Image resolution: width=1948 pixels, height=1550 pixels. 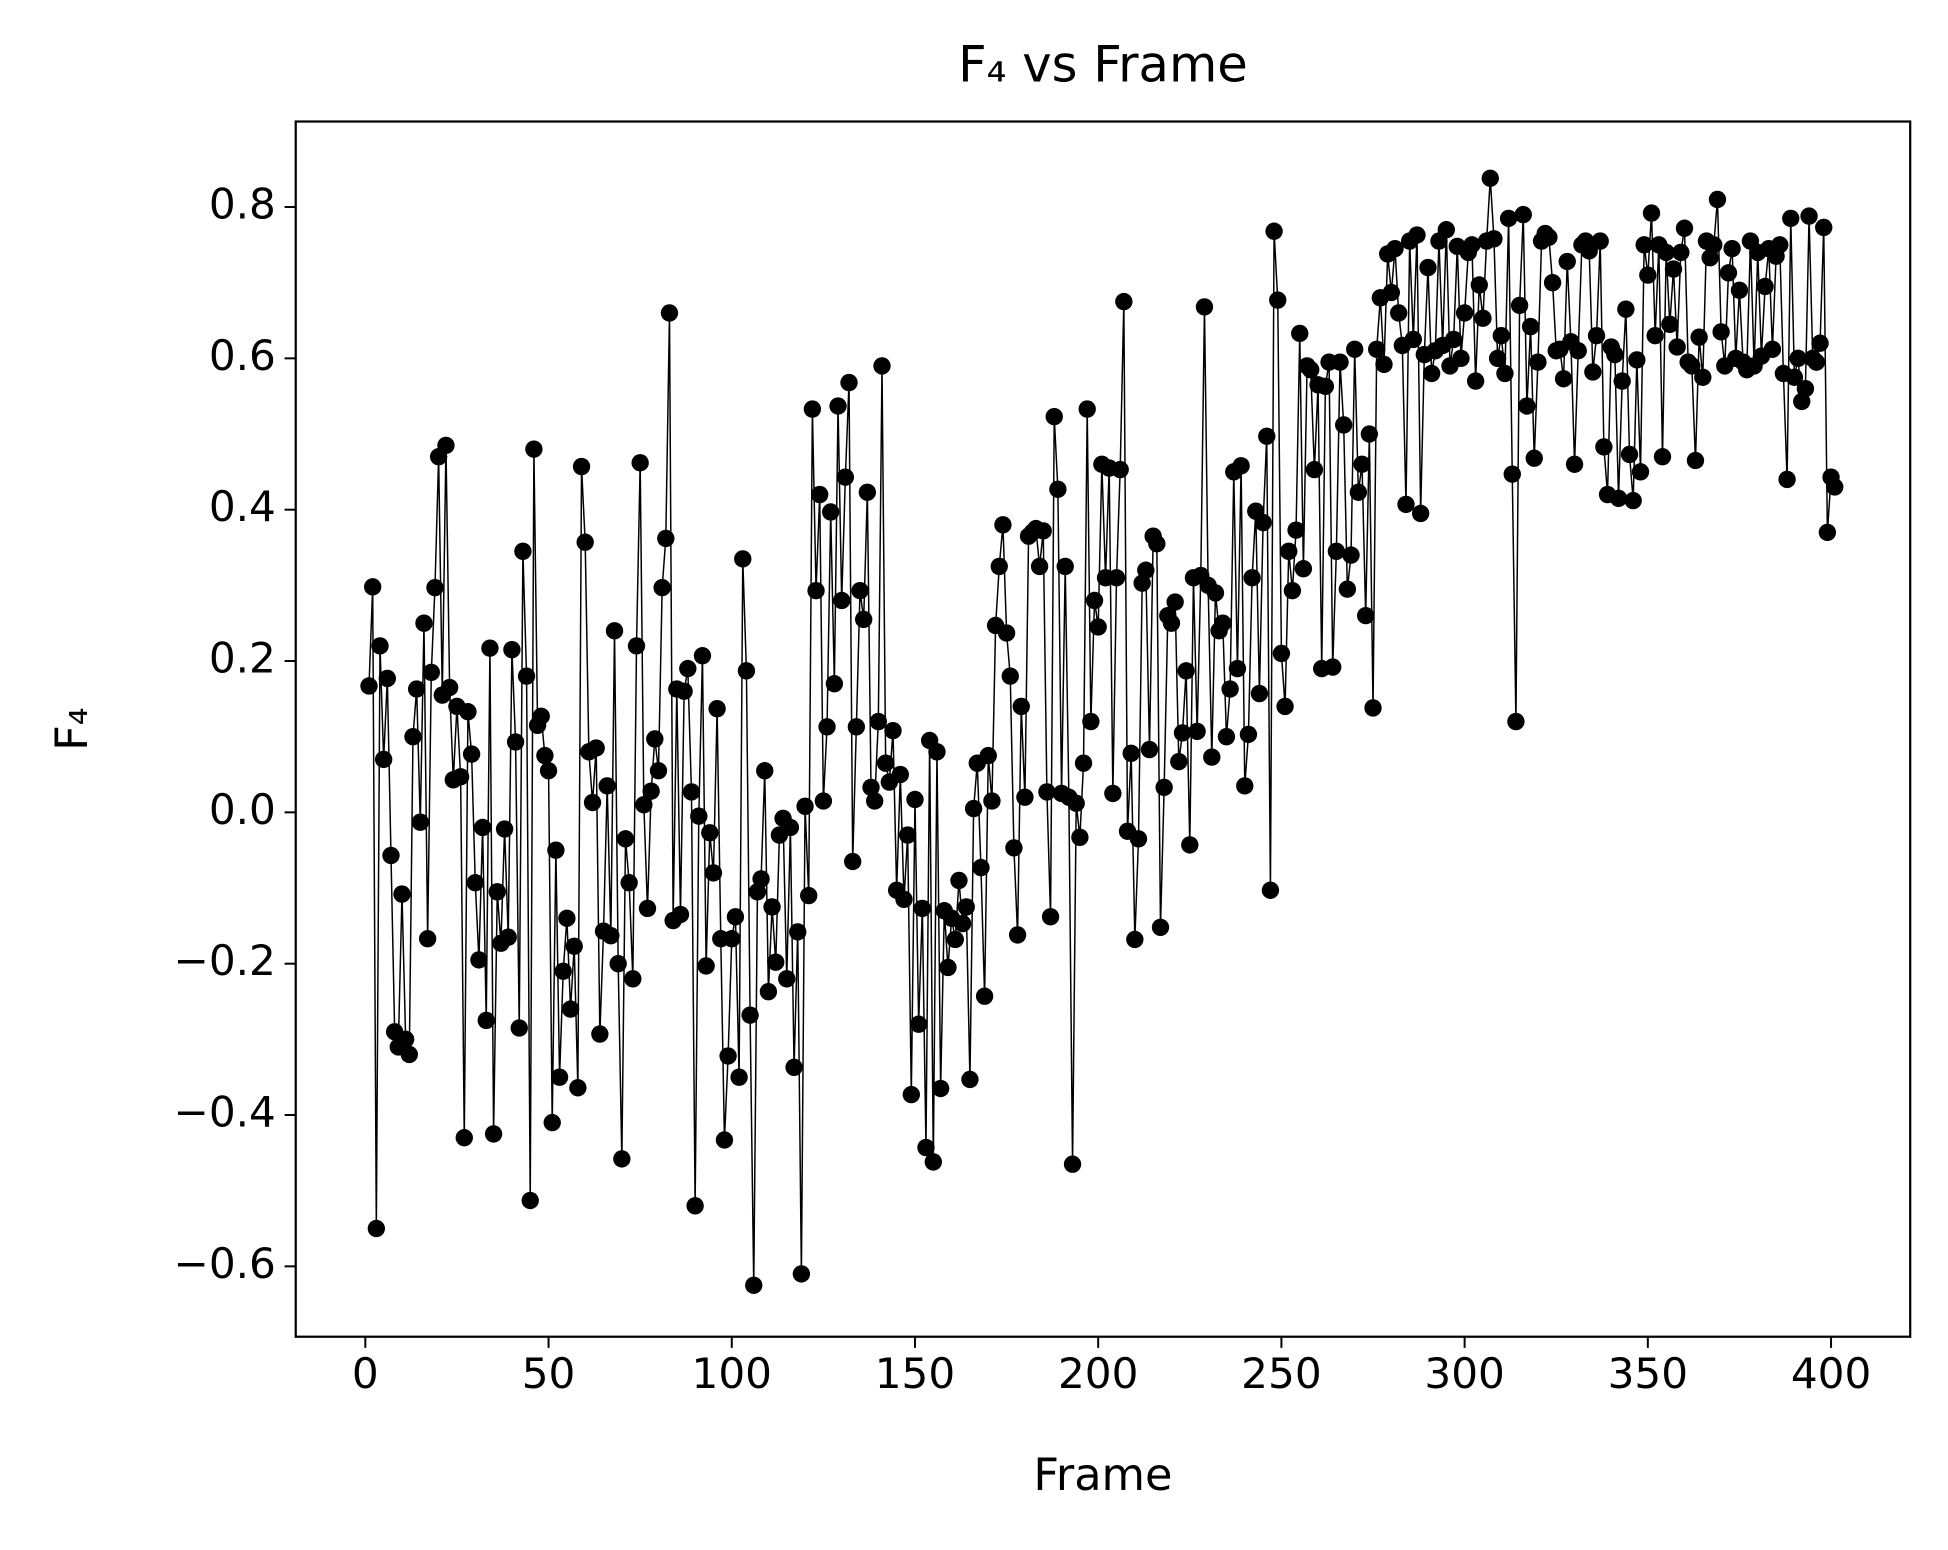 I want to click on y-tick-label: 0.4, so click(x=242, y=506).